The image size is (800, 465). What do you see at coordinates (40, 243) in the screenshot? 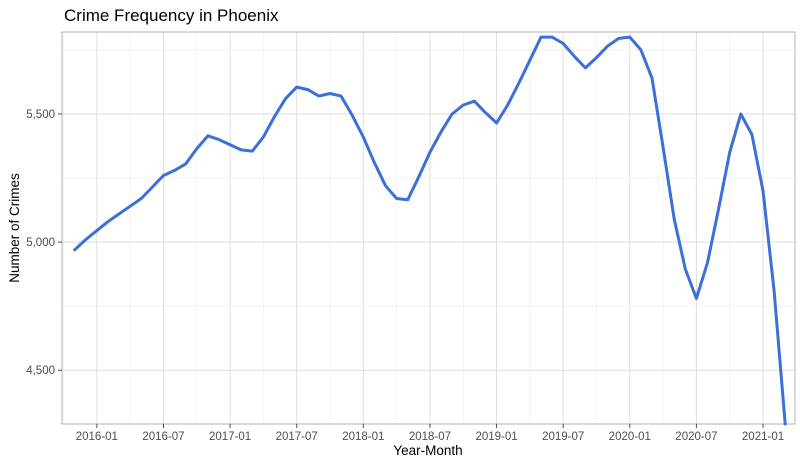
I see `y-tick-label: 5,000` at bounding box center [40, 243].